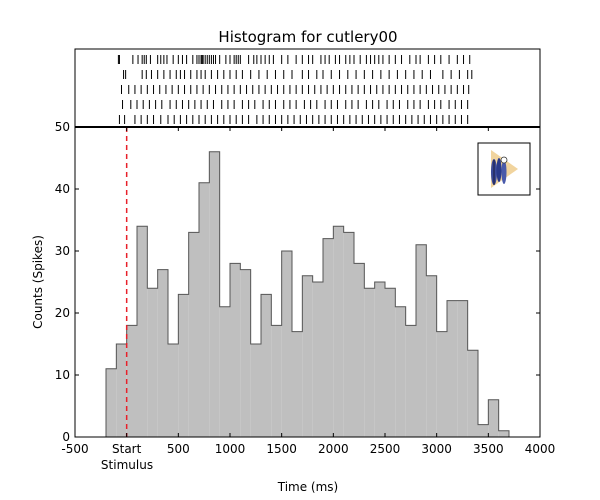 Image resolution: width=600 pixels, height=500 pixels. I want to click on y-tick-label: 0, so click(66, 437).